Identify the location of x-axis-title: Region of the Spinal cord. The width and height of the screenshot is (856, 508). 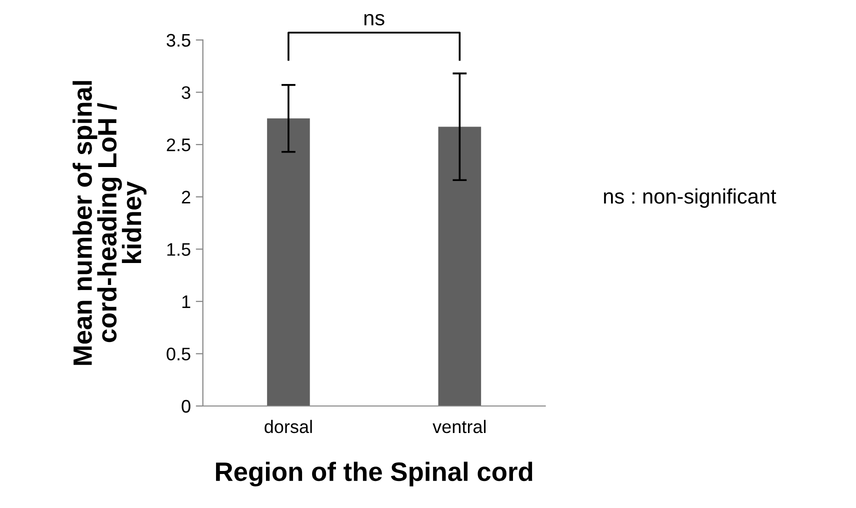
(374, 474).